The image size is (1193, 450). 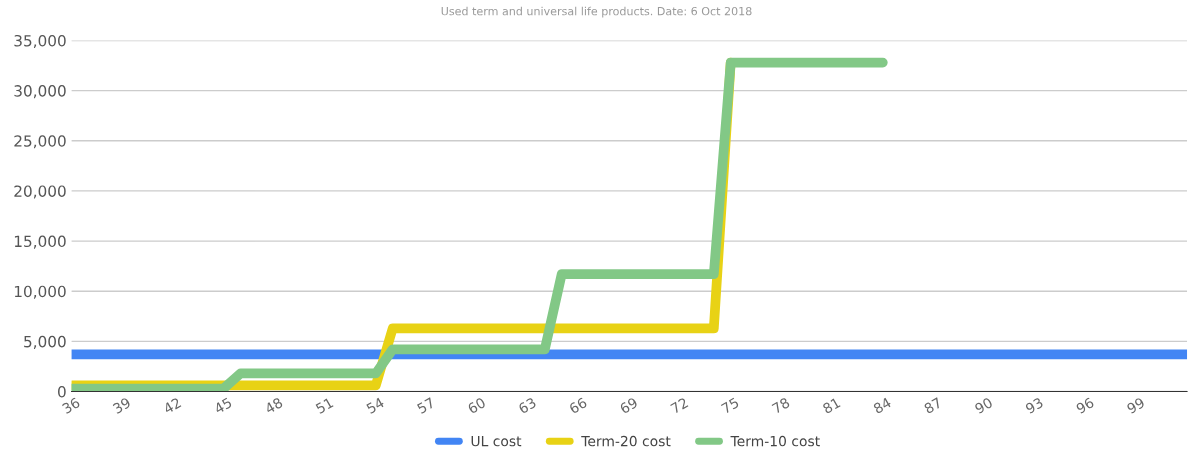 What do you see at coordinates (1136, 406) in the screenshot?
I see `x-tick-label: 99` at bounding box center [1136, 406].